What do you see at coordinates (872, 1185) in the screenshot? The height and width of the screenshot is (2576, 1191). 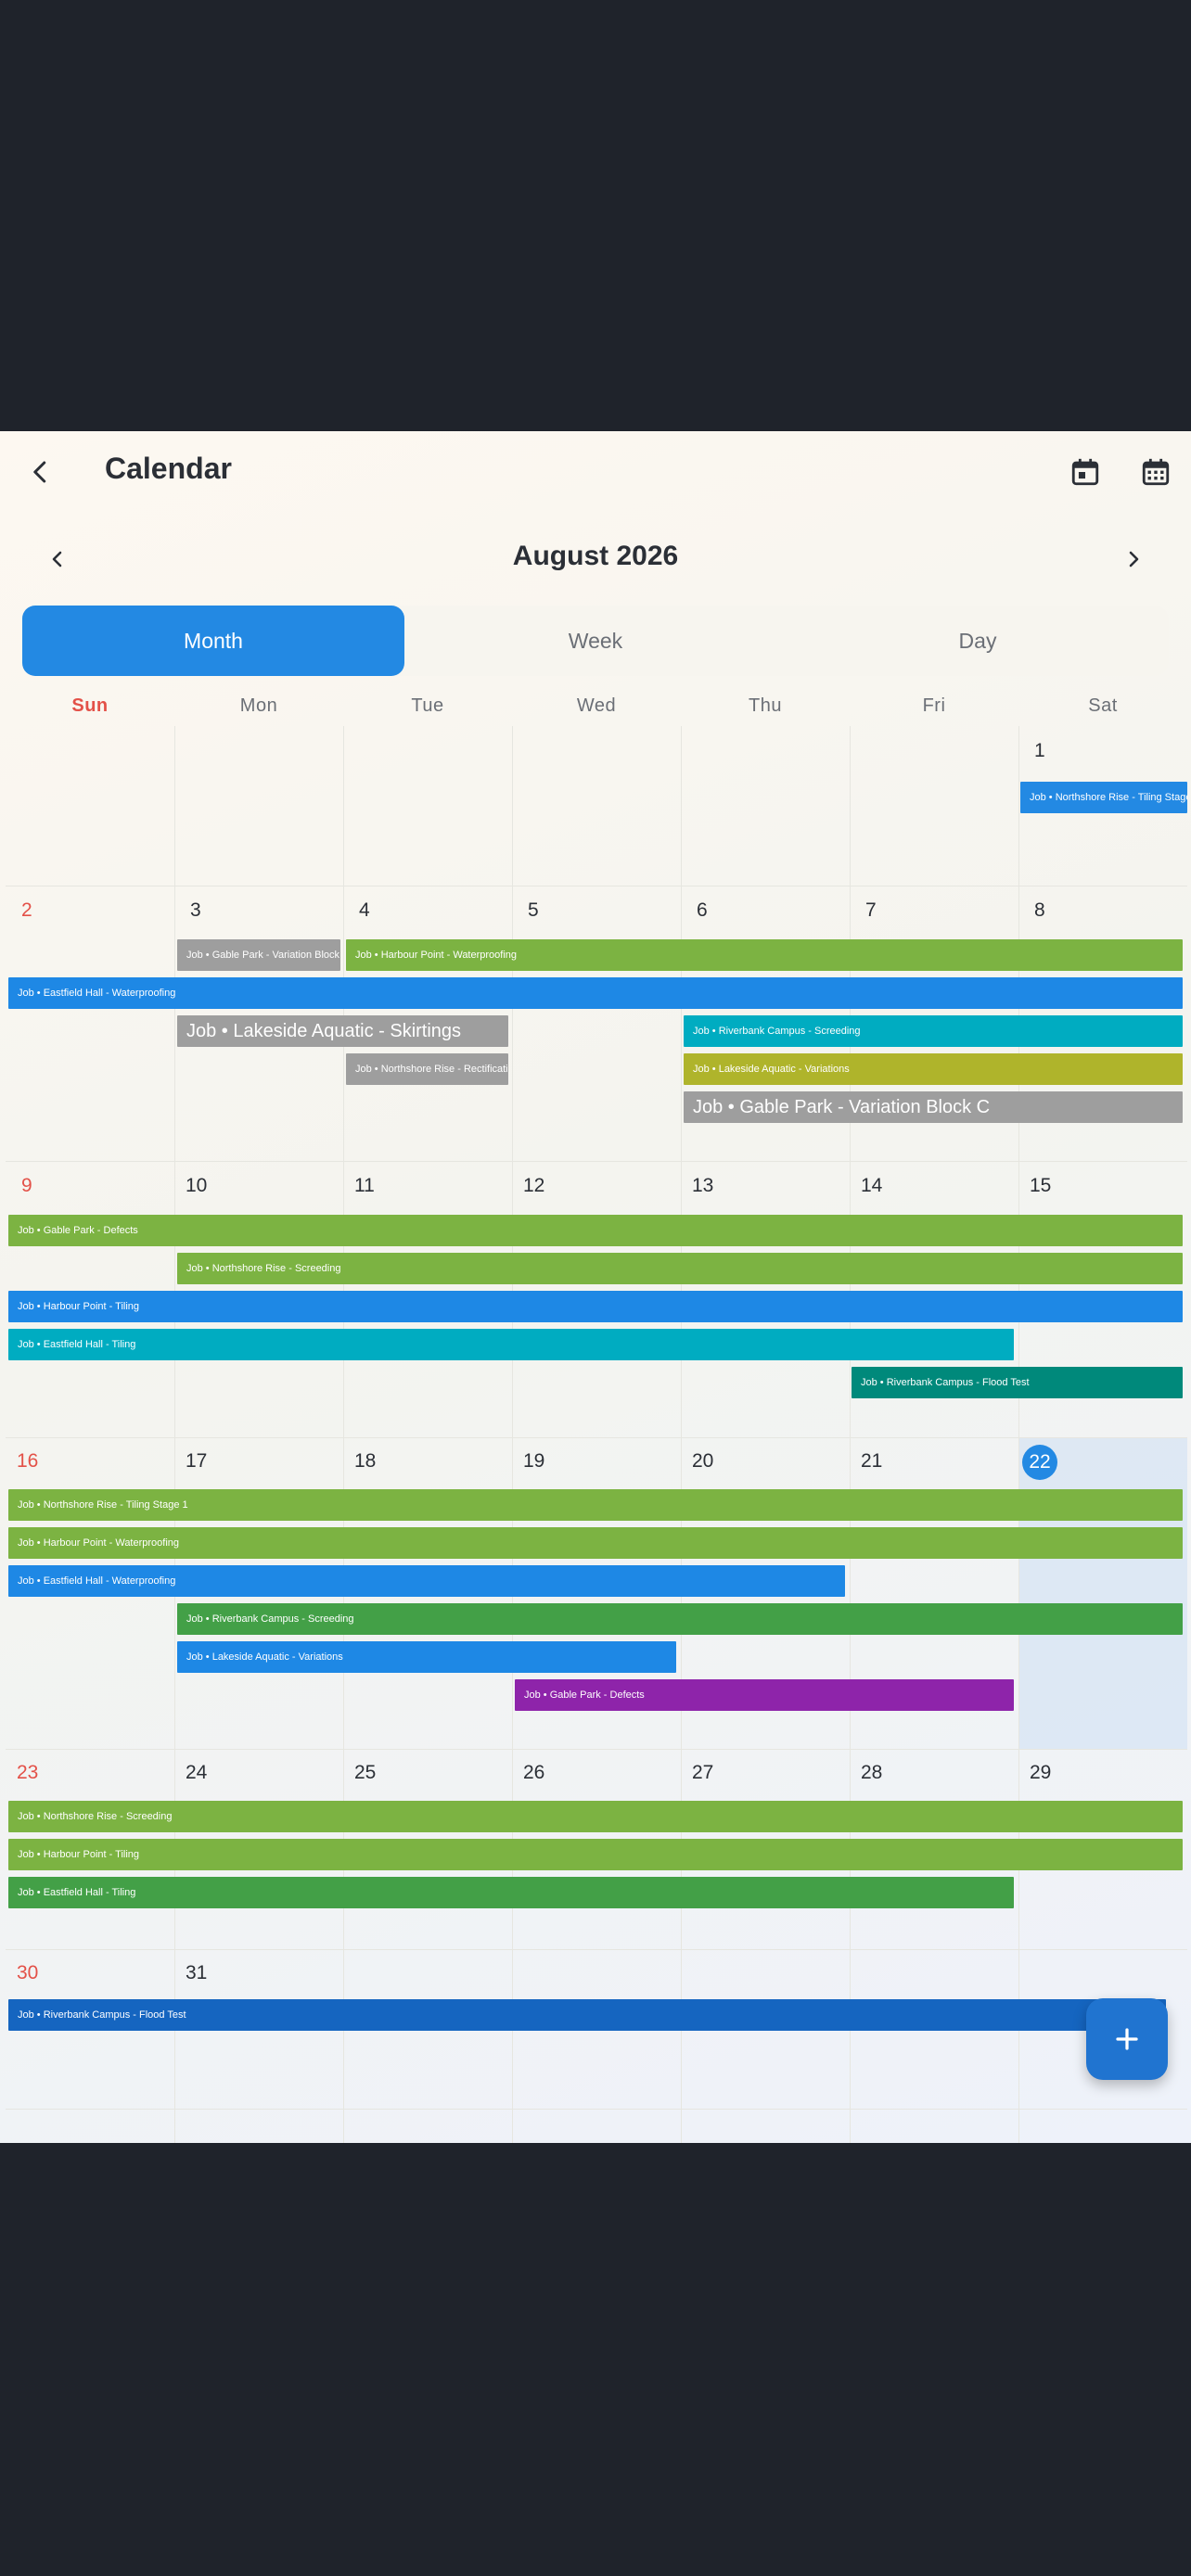 I see `day-number: 14` at bounding box center [872, 1185].